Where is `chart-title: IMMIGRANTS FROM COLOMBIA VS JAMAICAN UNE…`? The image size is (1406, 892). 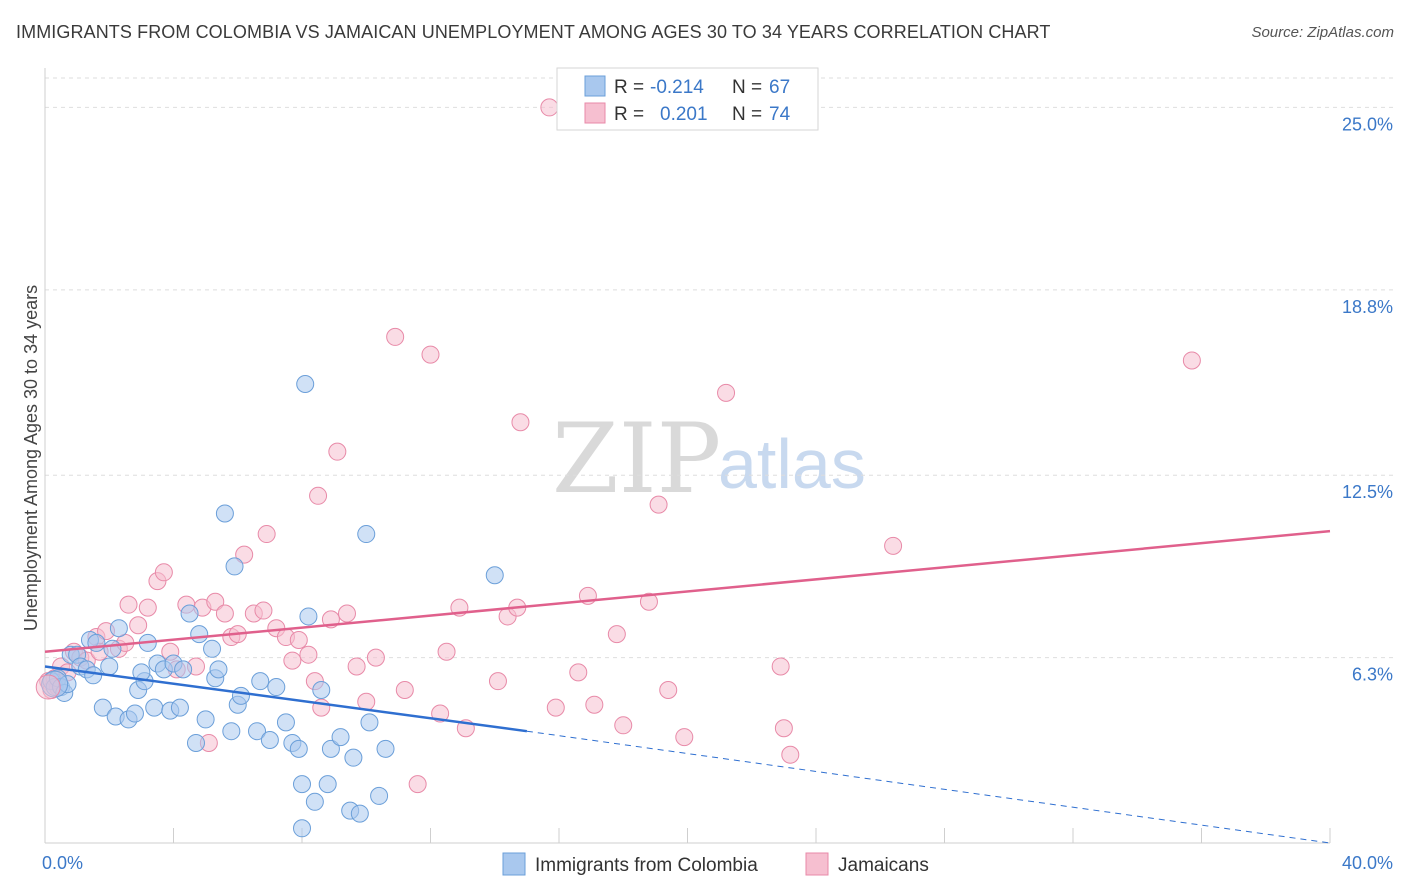
chart-title: IMMIGRANTS FROM COLOMBIA VS JAMAICAN UNE… is located at coordinates (533, 32).